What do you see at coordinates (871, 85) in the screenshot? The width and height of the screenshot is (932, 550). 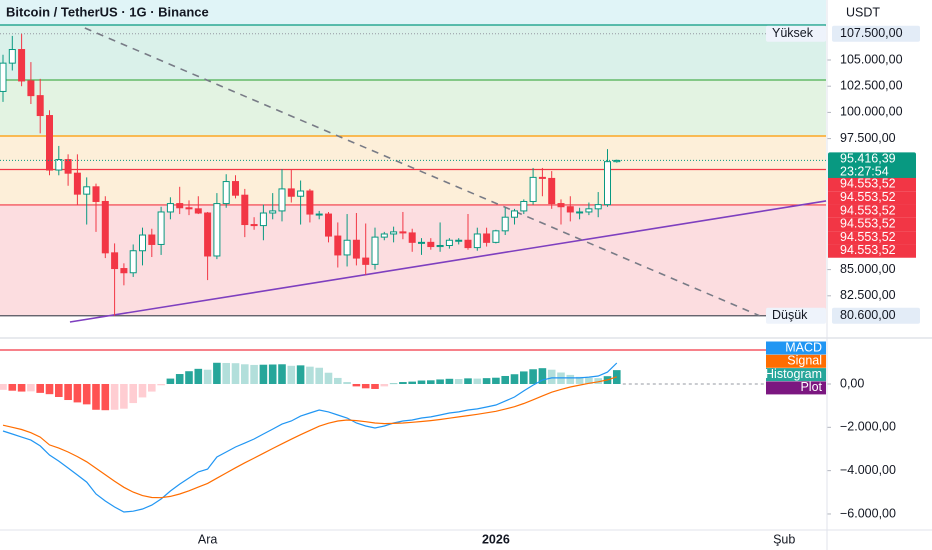 I see `y-tick-label: 102.500,00` at bounding box center [871, 85].